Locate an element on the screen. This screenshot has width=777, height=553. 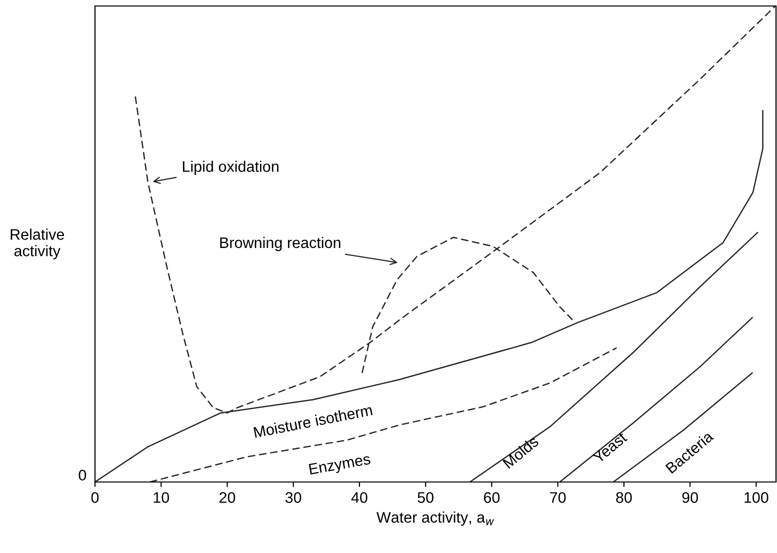
x-tick-label: 10 is located at coordinates (162, 497).